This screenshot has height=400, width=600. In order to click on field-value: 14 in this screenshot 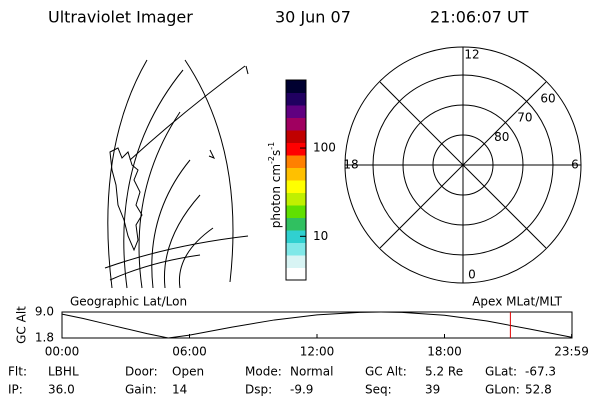, I will do `click(179, 390)`.